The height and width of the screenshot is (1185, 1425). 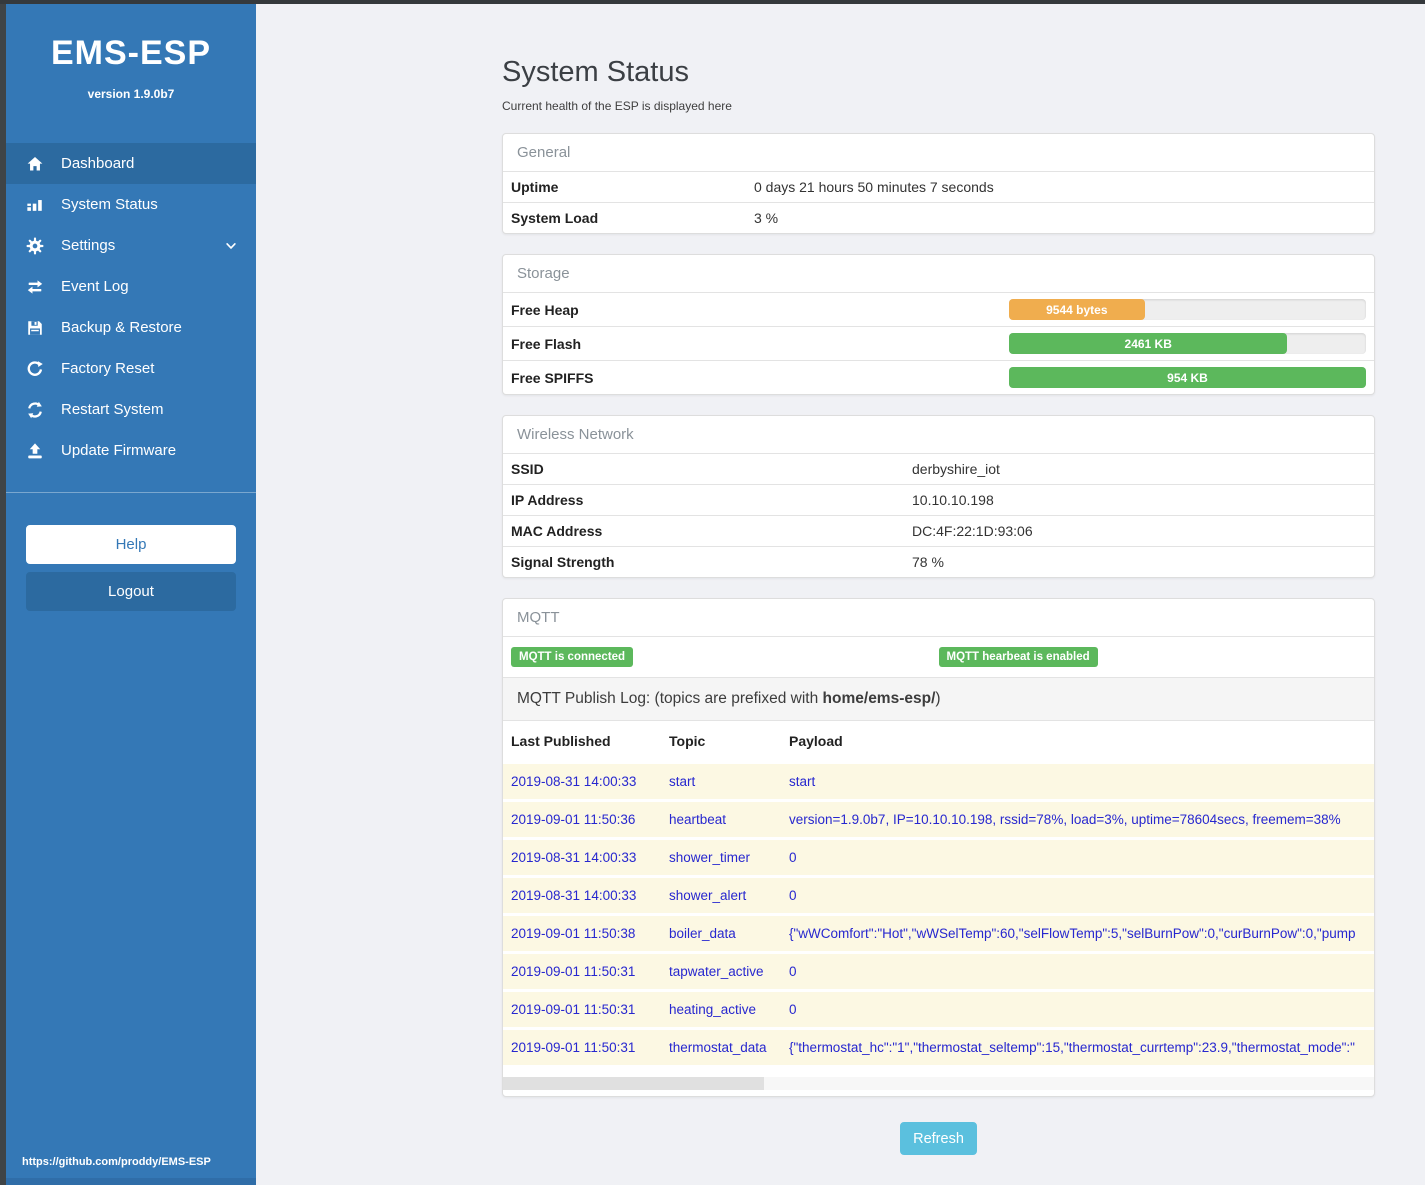 What do you see at coordinates (1187, 309) in the screenshot?
I see `free-heap-progress-track: 9544 bytes` at bounding box center [1187, 309].